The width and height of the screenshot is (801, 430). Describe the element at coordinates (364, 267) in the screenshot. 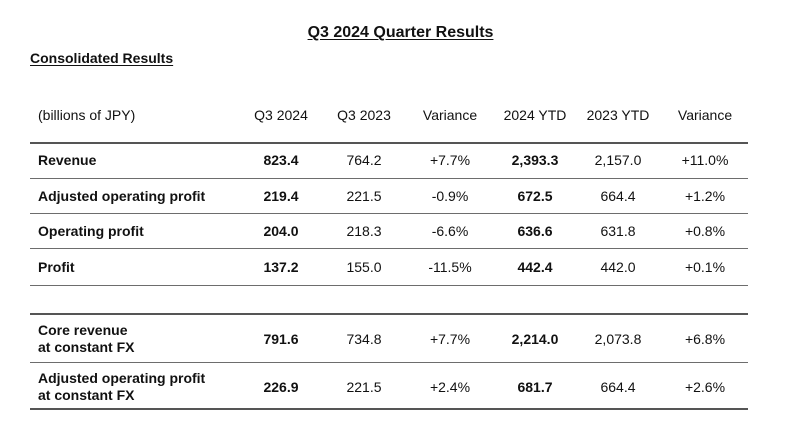

I see `cell-q3-2023: 155.0` at that location.